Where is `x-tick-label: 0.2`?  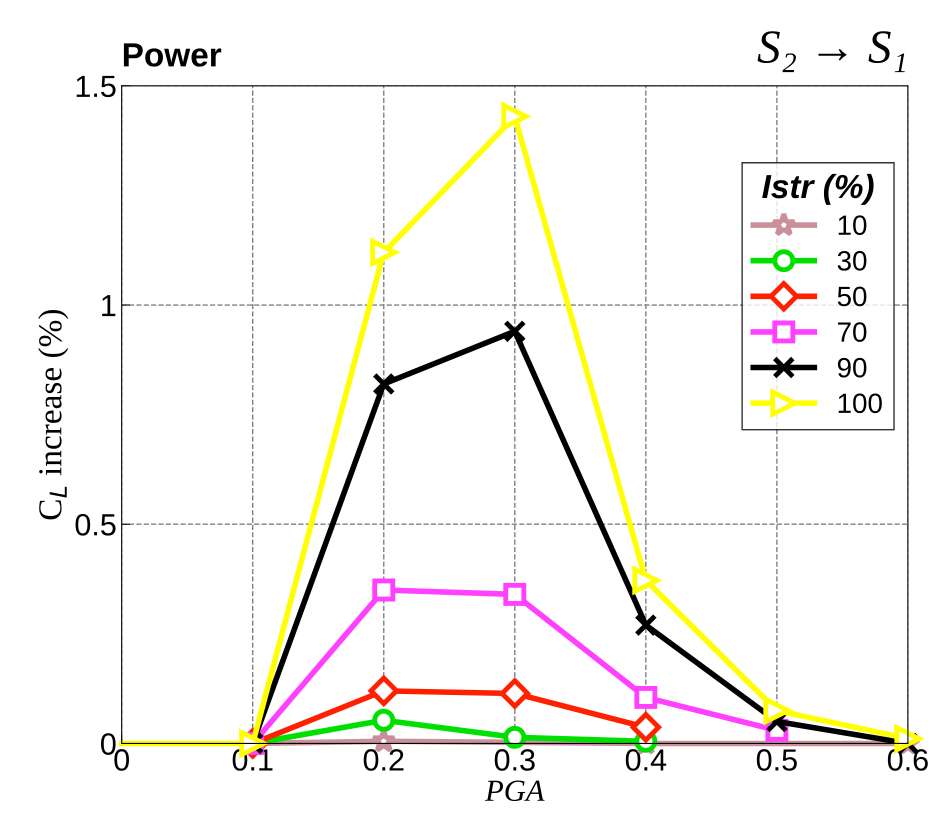
x-tick-label: 0.2 is located at coordinates (384, 760).